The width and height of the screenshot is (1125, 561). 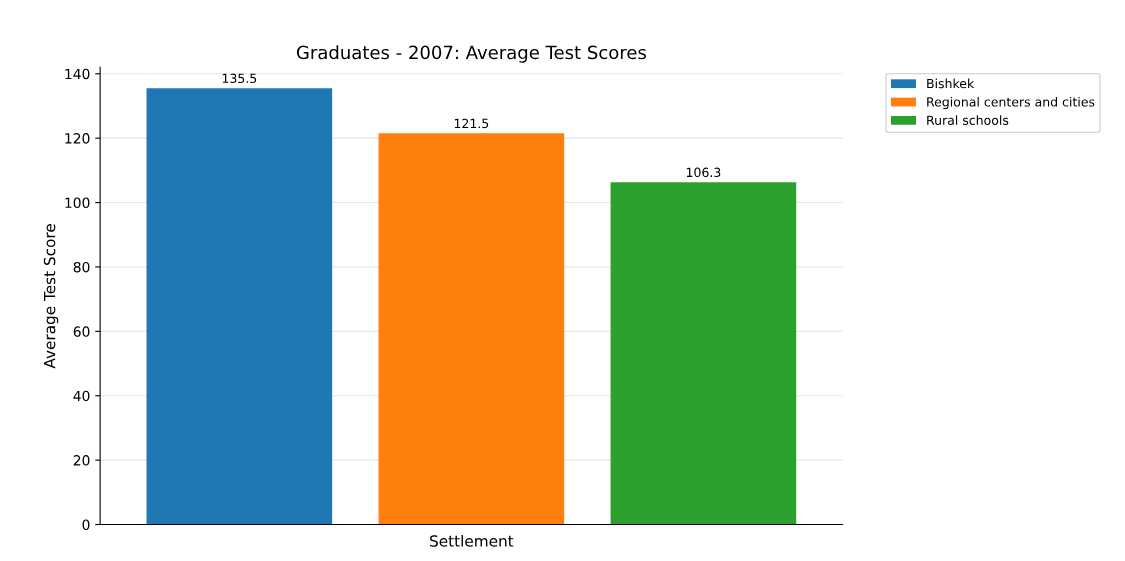 What do you see at coordinates (77, 138) in the screenshot?
I see `y-tick-label: 120` at bounding box center [77, 138].